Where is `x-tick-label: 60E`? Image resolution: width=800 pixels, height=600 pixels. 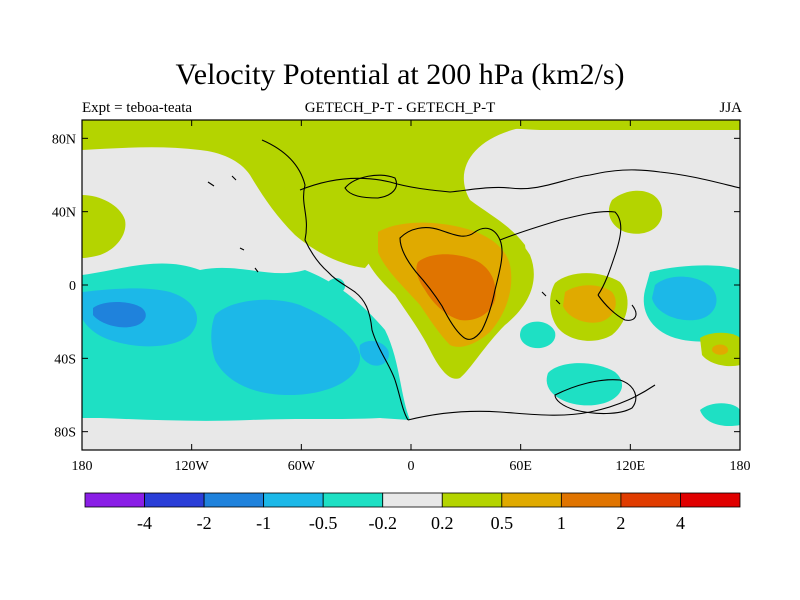
x-tick-label: 60E is located at coordinates (520, 466).